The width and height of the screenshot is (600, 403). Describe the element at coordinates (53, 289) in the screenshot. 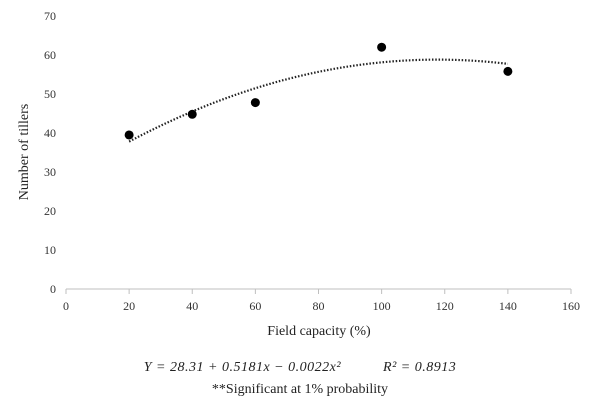

I see `y-tick-label: 0` at that location.